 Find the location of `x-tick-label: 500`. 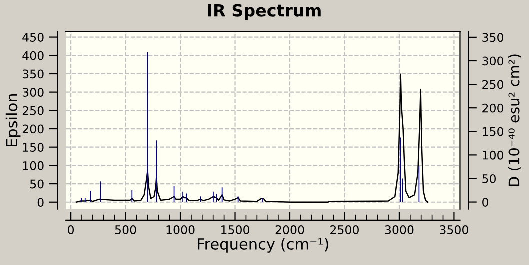

x-tick-label: 500 is located at coordinates (125, 230).